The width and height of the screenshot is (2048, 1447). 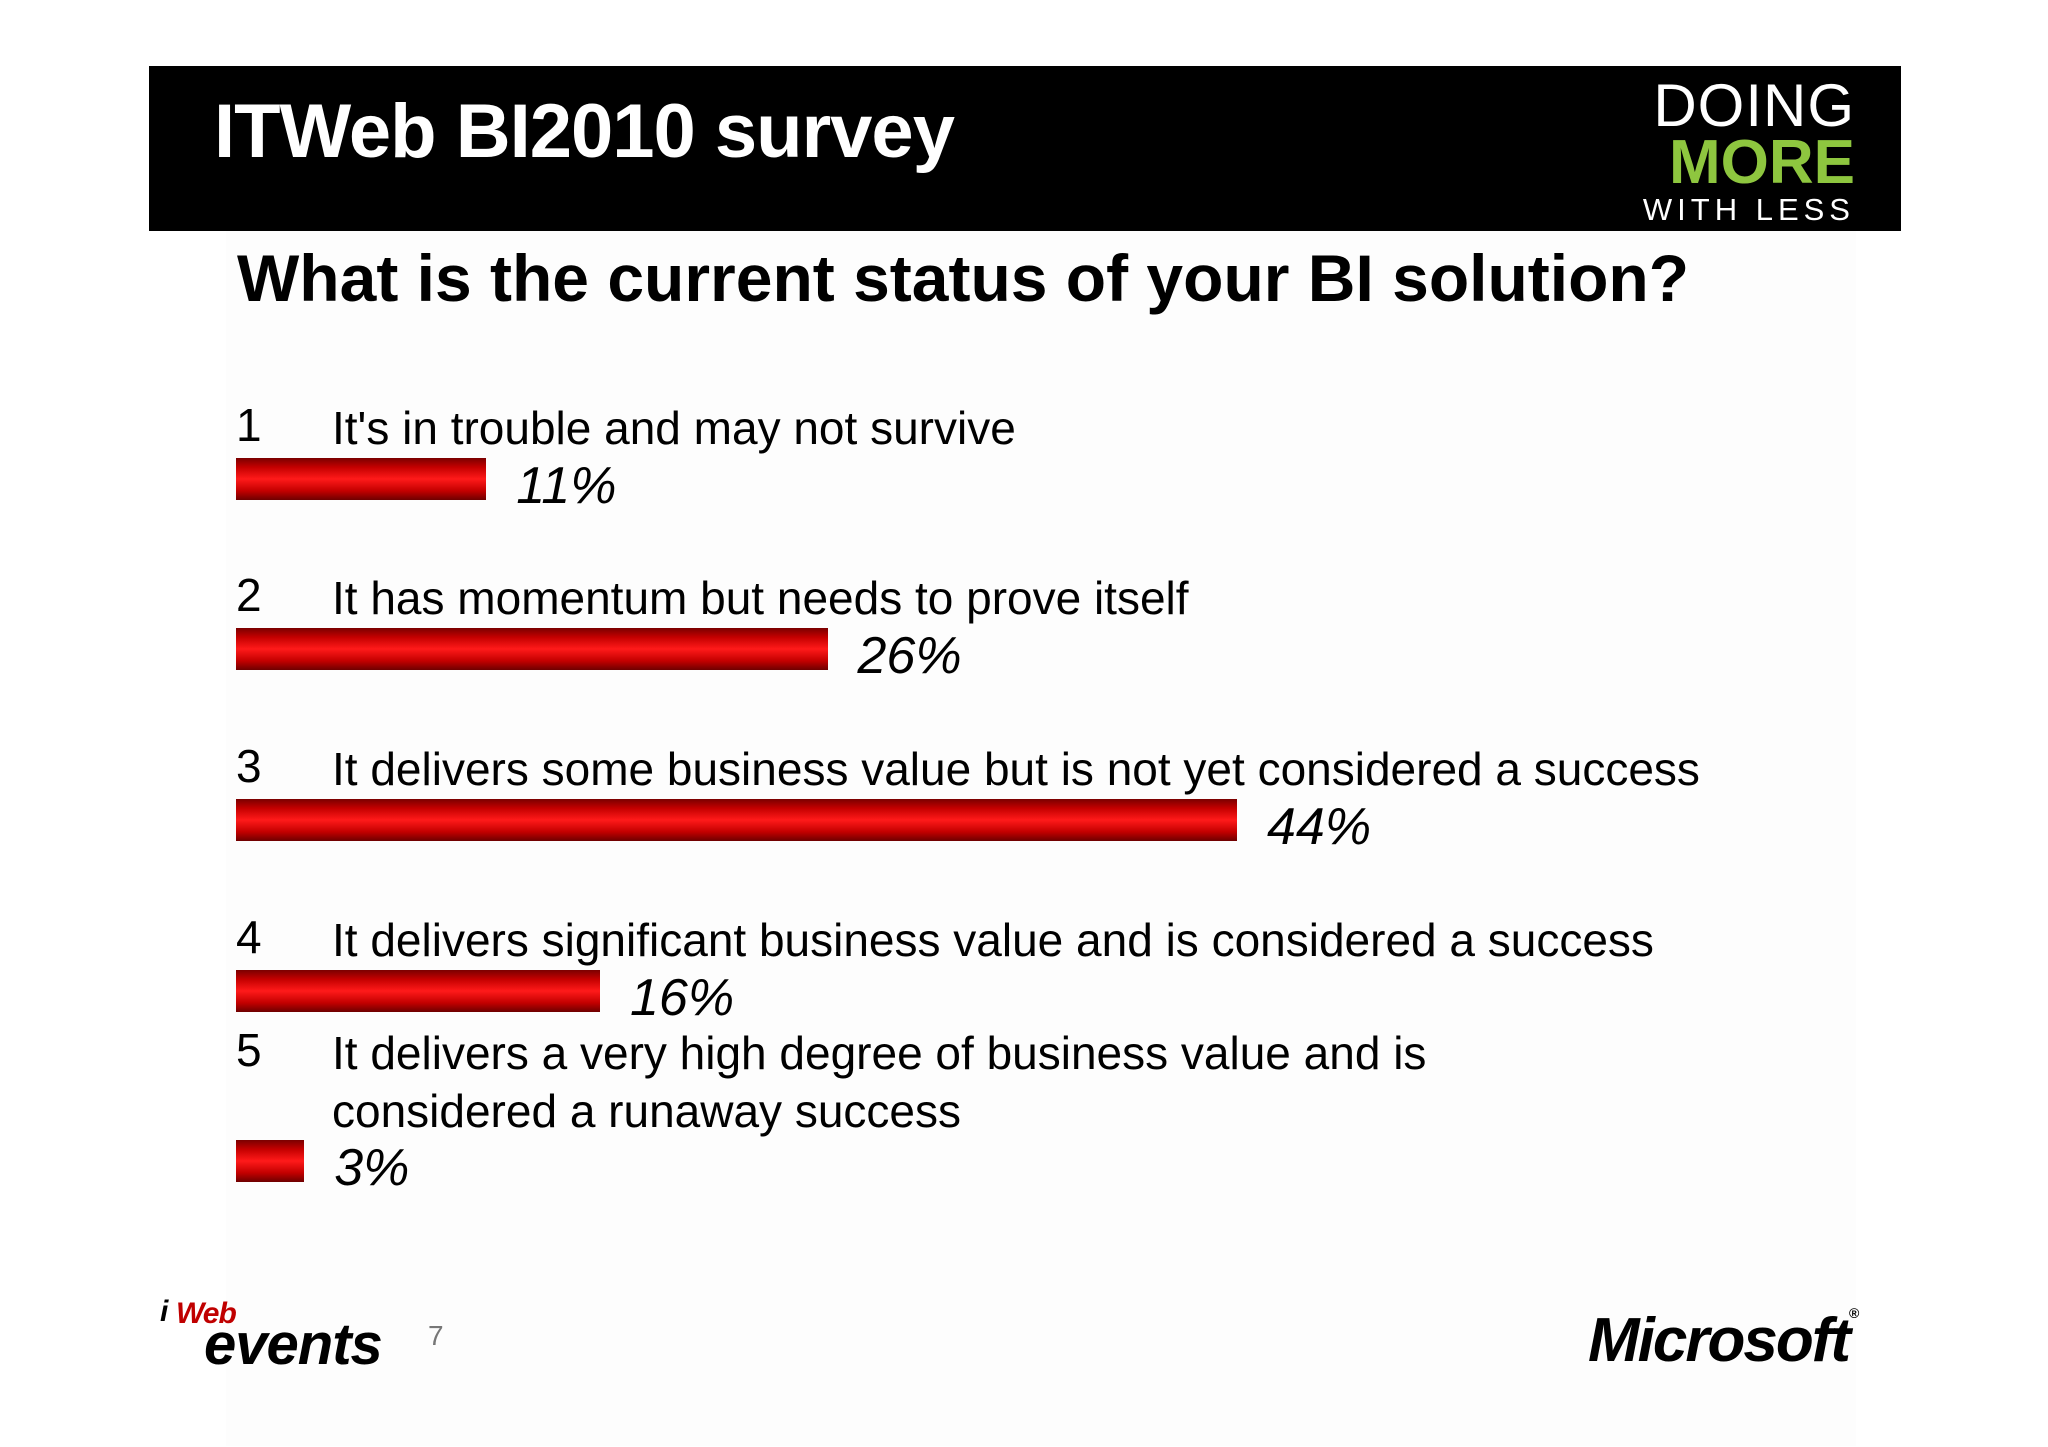 I want to click on logo-line-more: MORE, so click(x=1762, y=162).